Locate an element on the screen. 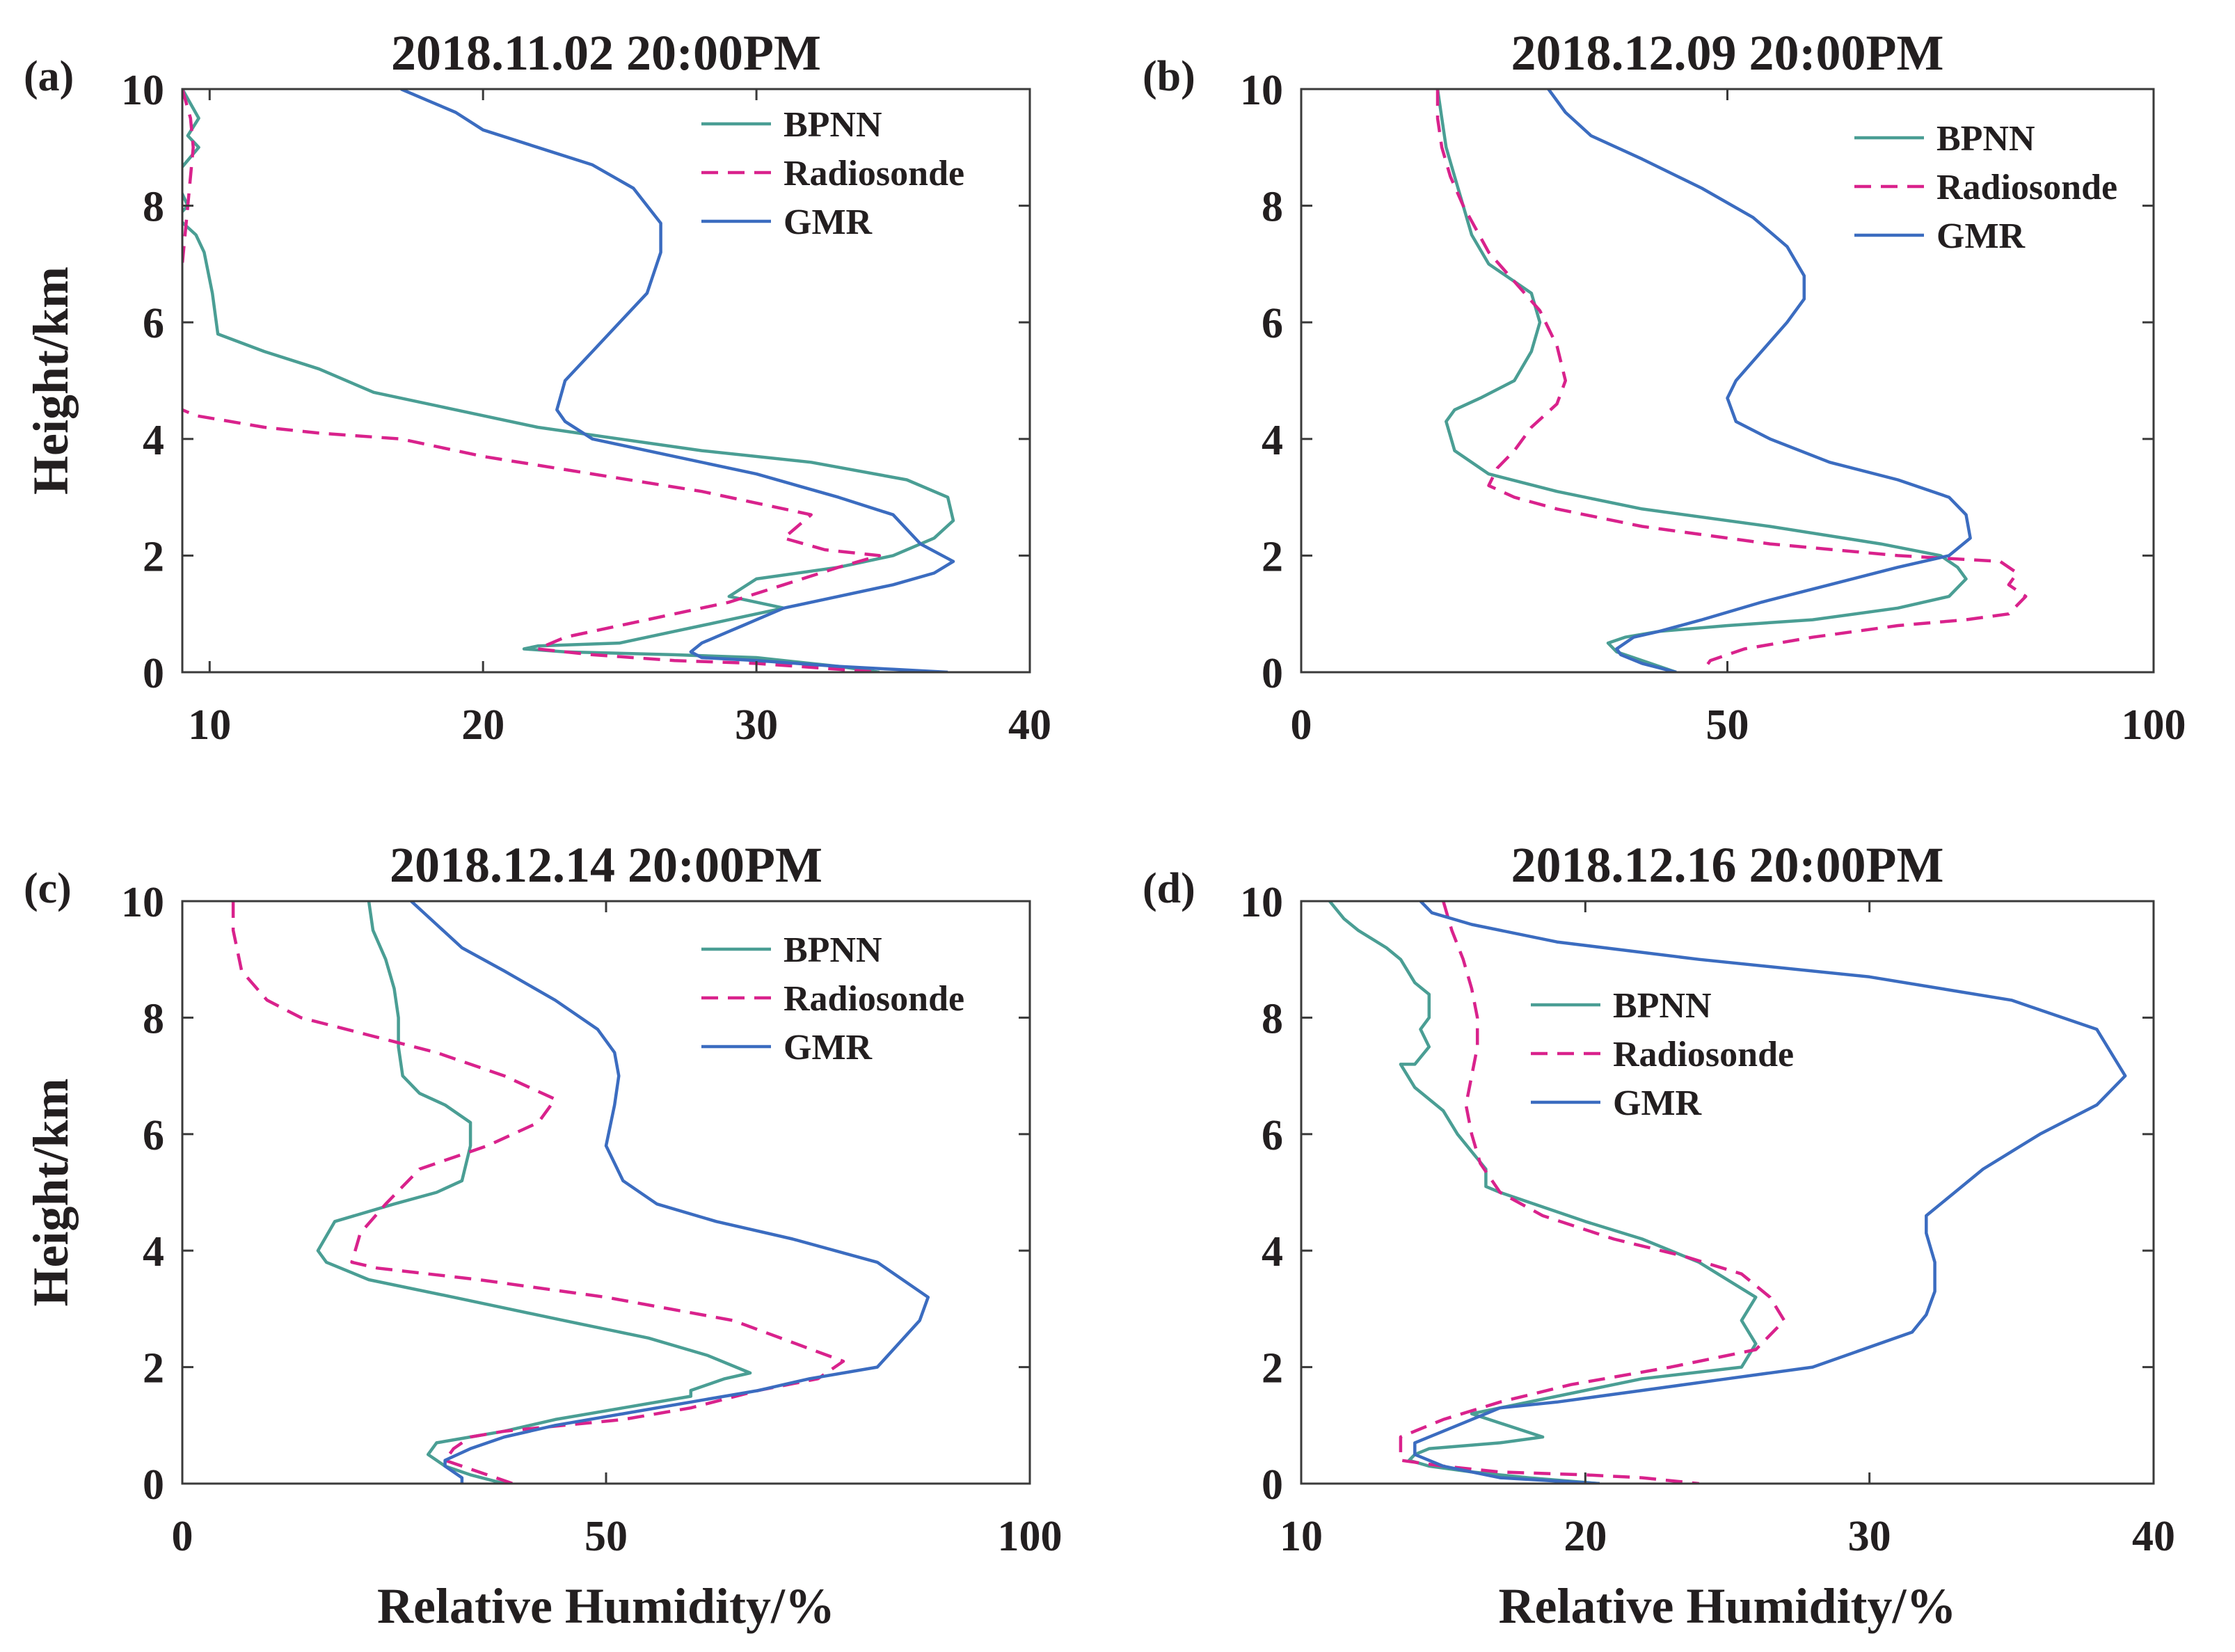 This screenshot has width=2235, height=1652. panel-label: (a) is located at coordinates (49, 76).